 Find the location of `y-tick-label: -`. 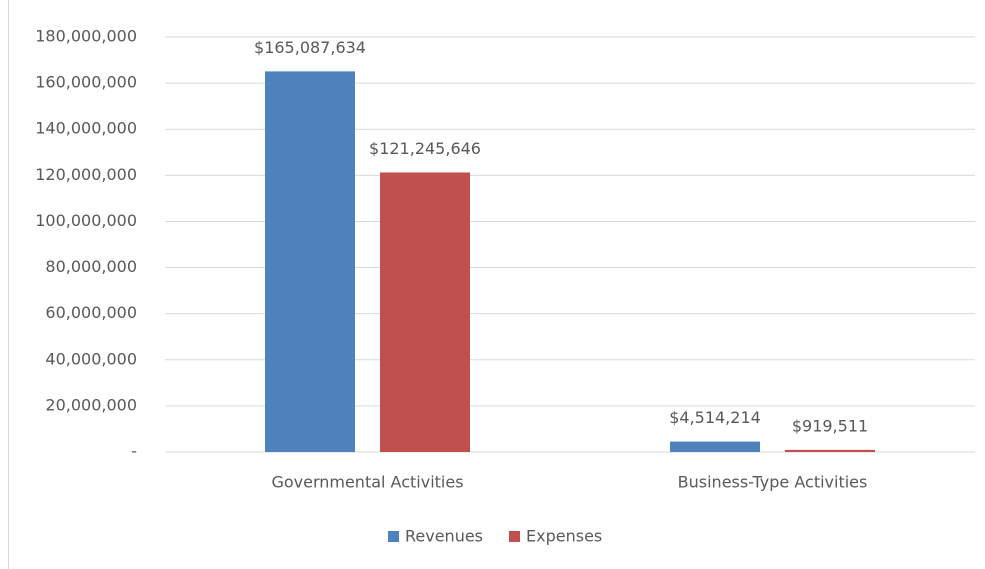

y-tick-label: - is located at coordinates (134, 451).